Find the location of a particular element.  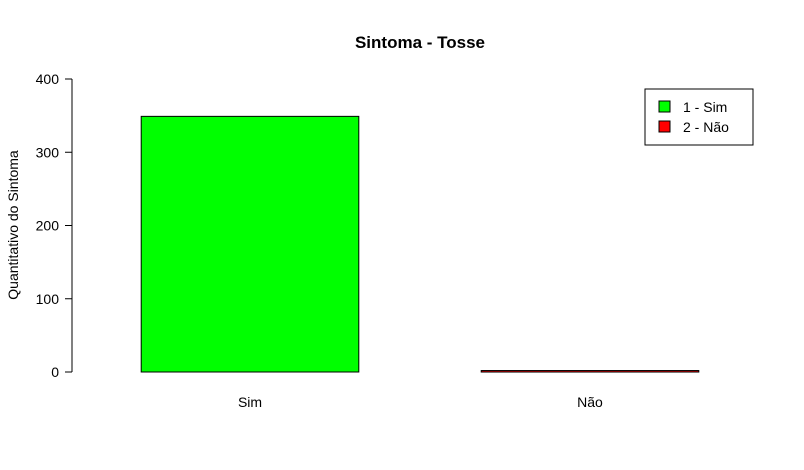

y-tick-label: 400 is located at coordinates (48, 79).